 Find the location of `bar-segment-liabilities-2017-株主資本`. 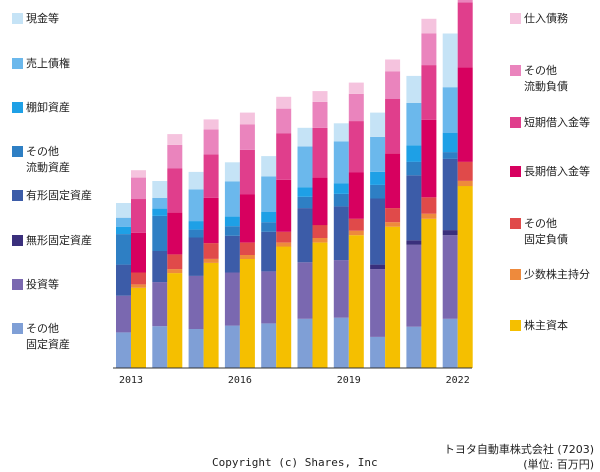

bar-segment-liabilities-2017-株主資本 is located at coordinates (284, 307).